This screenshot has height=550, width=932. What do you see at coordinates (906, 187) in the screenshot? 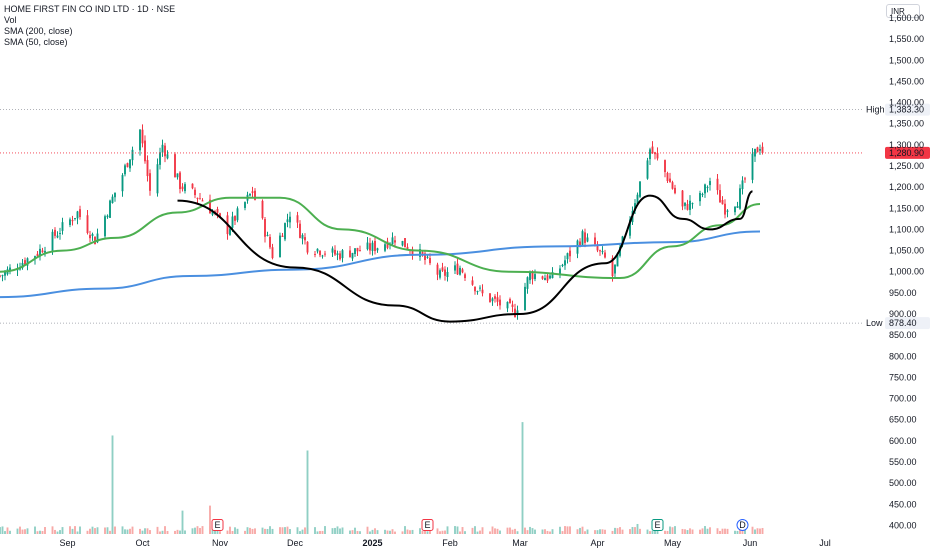
I see `price-tick-label: 1,200.00` at bounding box center [906, 187].